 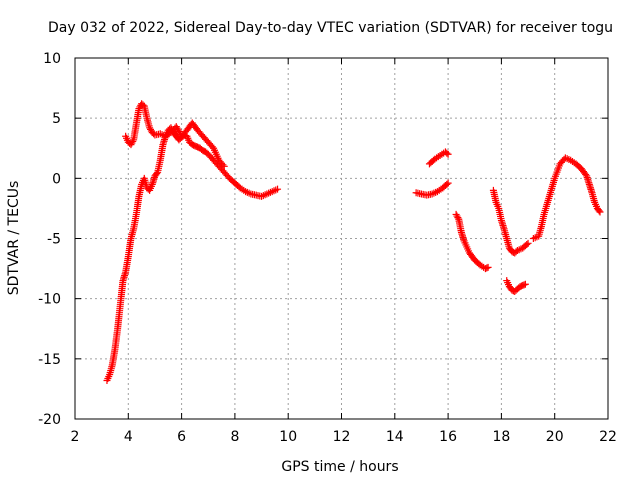 I want to click on x-tick-label: 14, so click(x=395, y=437).